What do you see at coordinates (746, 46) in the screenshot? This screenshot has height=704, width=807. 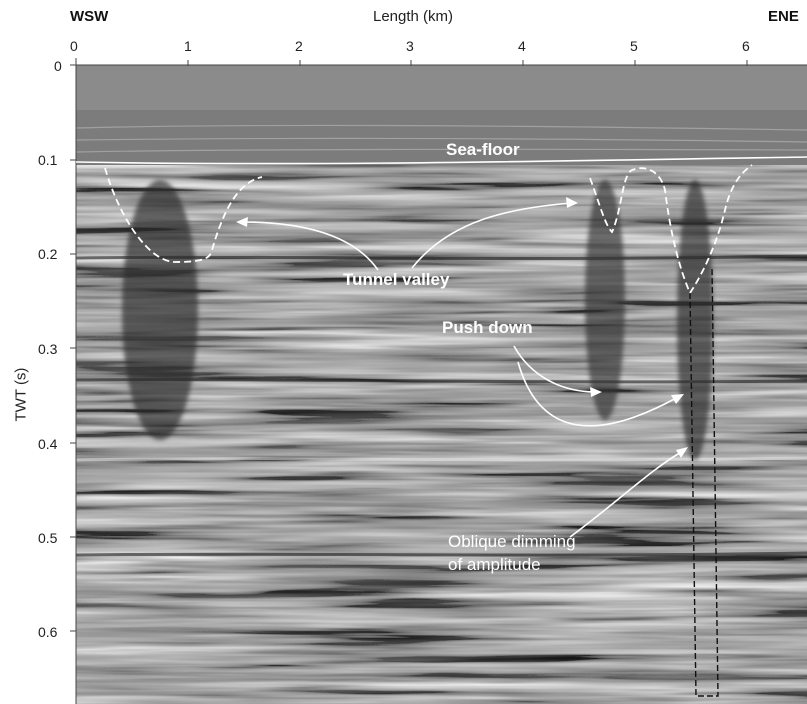 I see `x-tick-label: 6` at bounding box center [746, 46].